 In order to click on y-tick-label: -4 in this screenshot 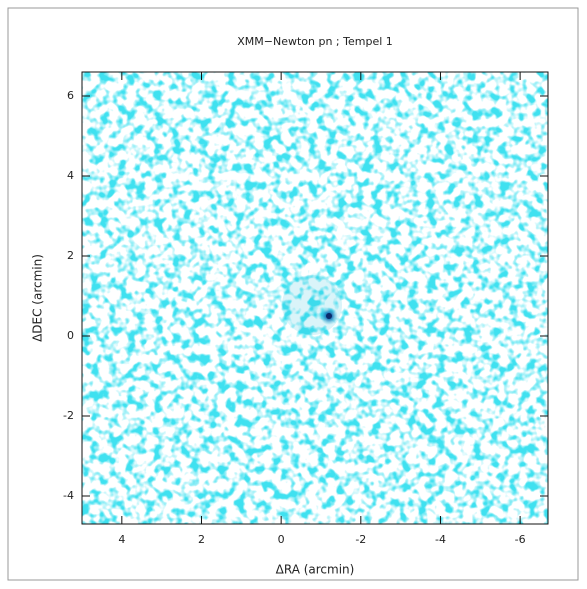, I will do `click(68, 495)`.